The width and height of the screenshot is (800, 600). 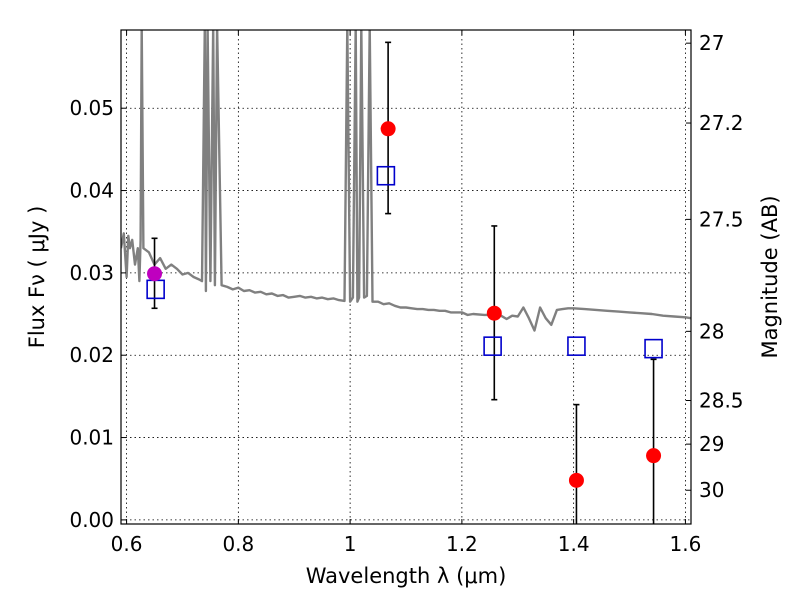 What do you see at coordinates (462, 544) in the screenshot?
I see `x-tick-label: 1.2` at bounding box center [462, 544].